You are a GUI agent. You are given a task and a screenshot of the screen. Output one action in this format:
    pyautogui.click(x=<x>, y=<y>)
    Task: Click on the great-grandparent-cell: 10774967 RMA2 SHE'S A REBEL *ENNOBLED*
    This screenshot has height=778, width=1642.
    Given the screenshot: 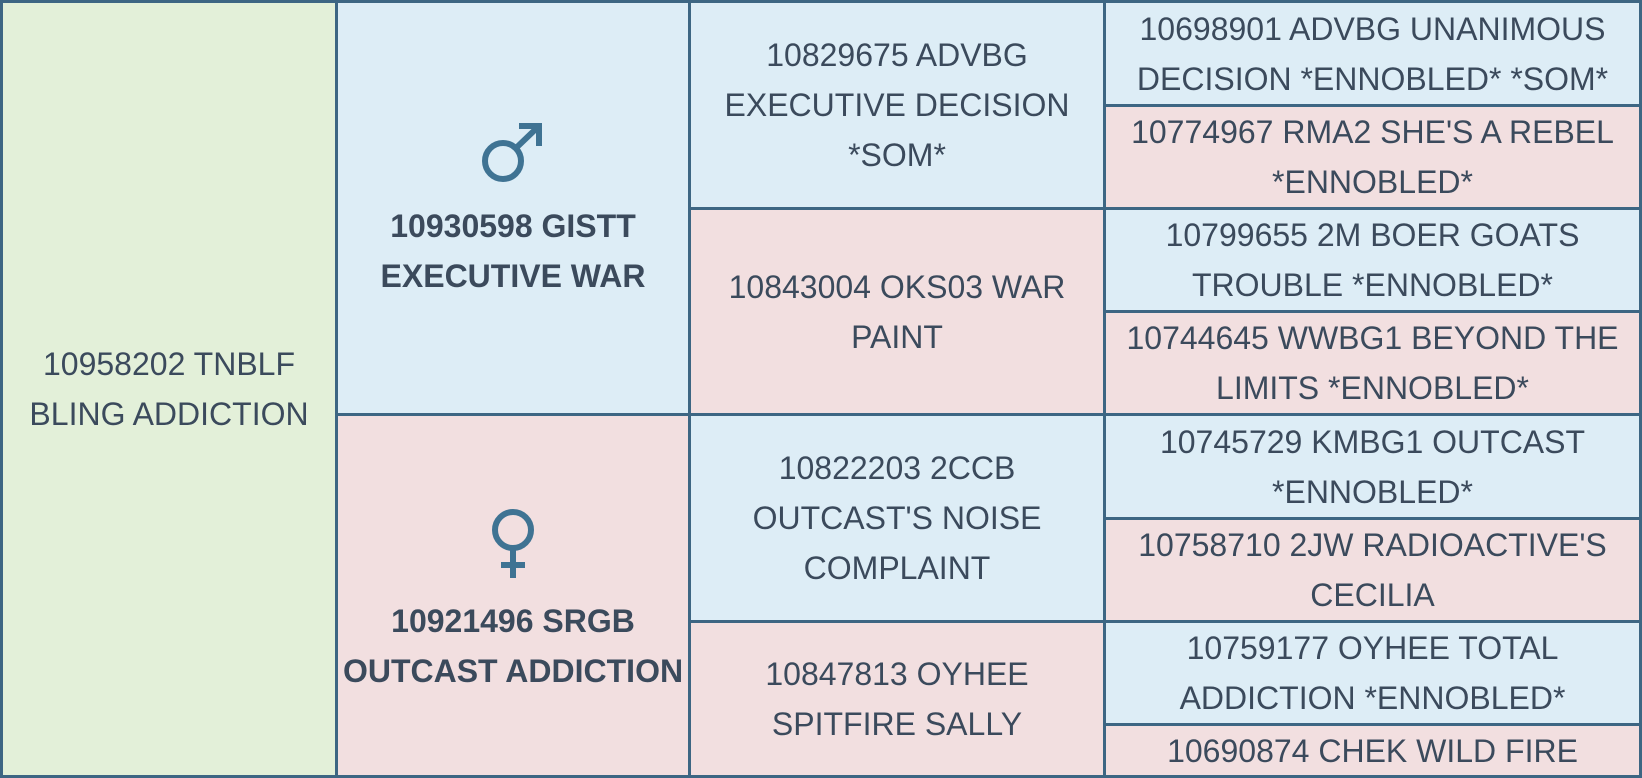 What is the action you would take?
    pyautogui.click(x=1372, y=158)
    